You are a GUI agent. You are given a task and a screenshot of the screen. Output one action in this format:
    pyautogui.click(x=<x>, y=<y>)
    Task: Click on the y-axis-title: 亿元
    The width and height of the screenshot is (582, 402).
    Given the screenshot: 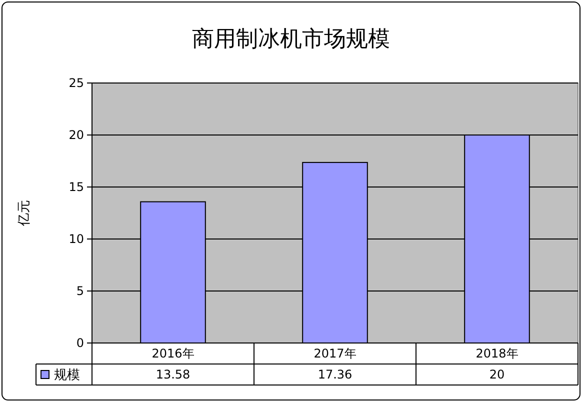 What is the action you would take?
    pyautogui.click(x=24, y=213)
    